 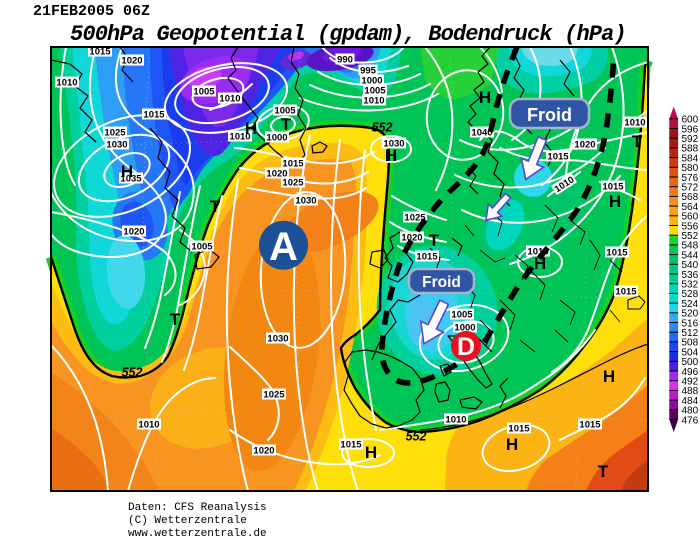 What do you see at coordinates (690, 382) in the screenshot?
I see `svg-text: 492` at bounding box center [690, 382].